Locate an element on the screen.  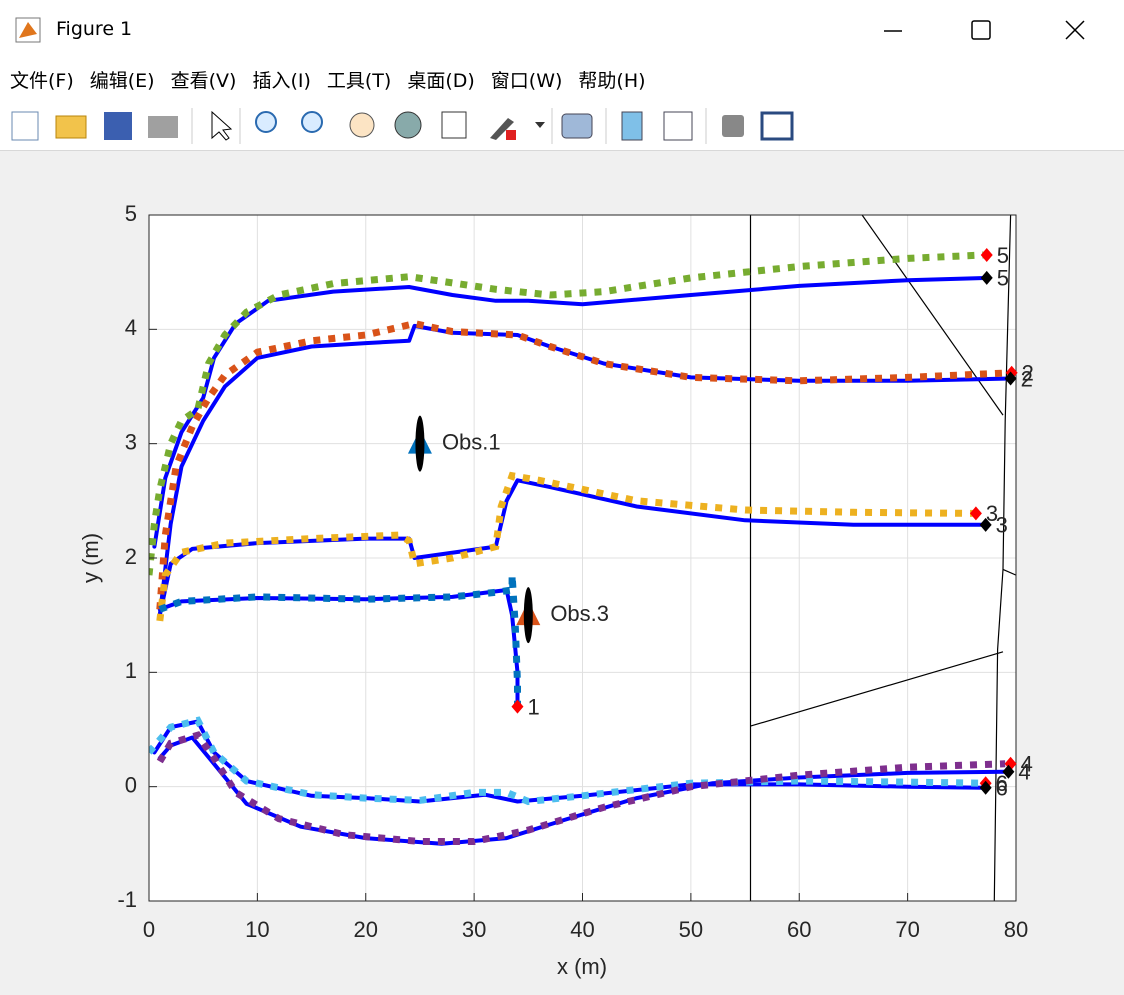
menu-item: 文件(F) is located at coordinates (42, 80).